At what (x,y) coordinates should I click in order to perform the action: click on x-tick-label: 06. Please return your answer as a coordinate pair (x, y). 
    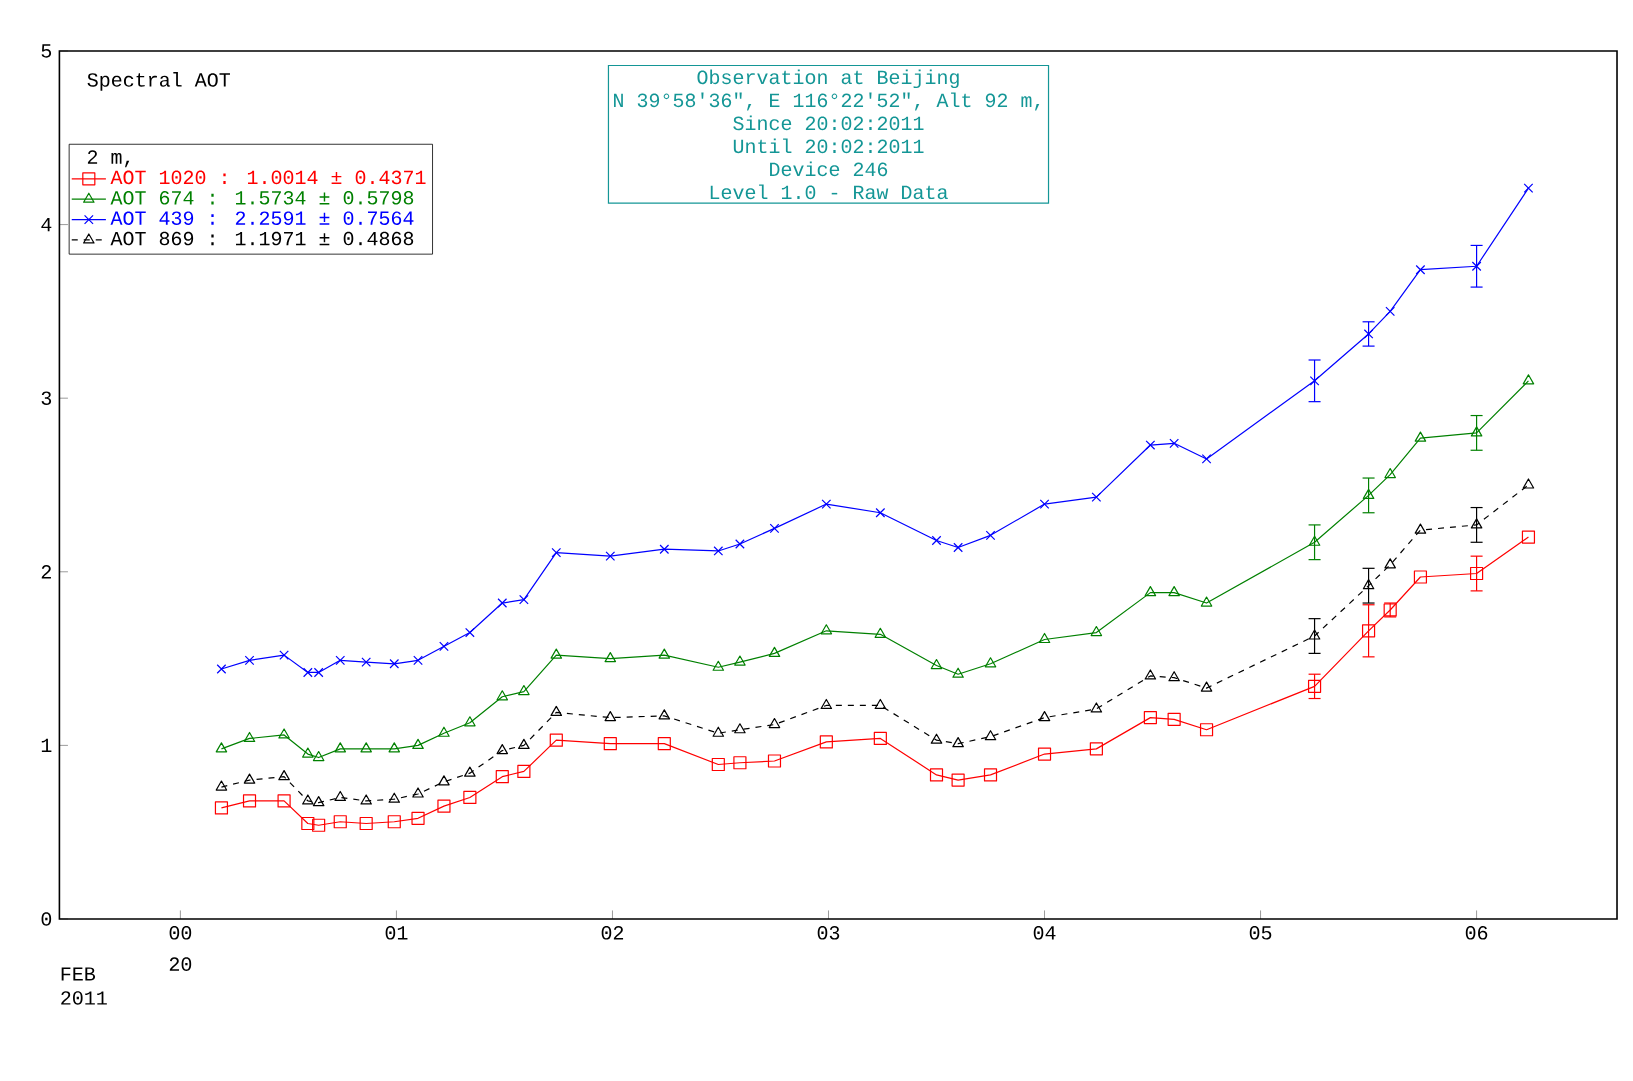
    Looking at the image, I should click on (1476, 933).